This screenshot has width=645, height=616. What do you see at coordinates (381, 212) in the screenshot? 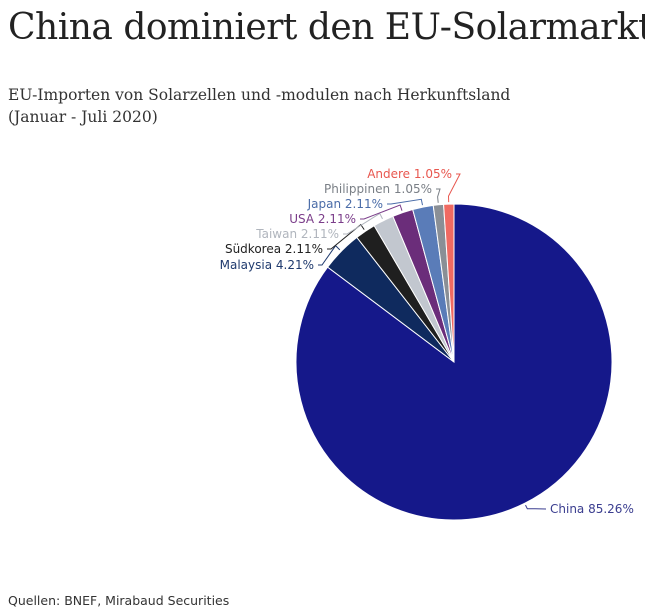
I see `leader-line-usa` at bounding box center [381, 212].